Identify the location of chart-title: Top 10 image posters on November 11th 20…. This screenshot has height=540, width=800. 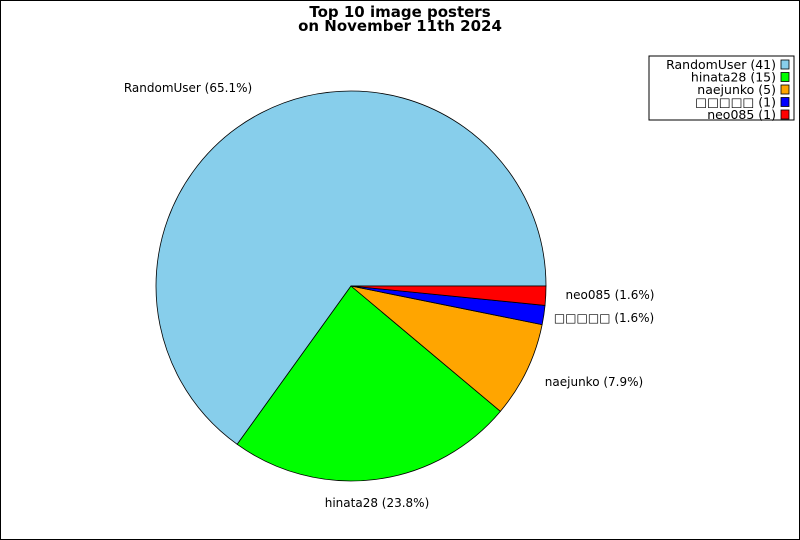
(400, 19).